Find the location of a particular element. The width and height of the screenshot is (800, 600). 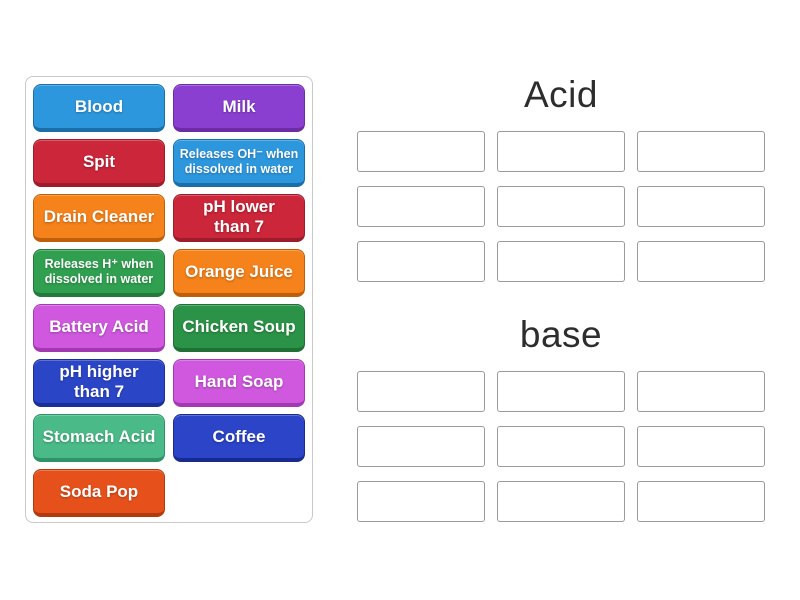

tile-hand-soap: Hand Soap is located at coordinates (239, 383).